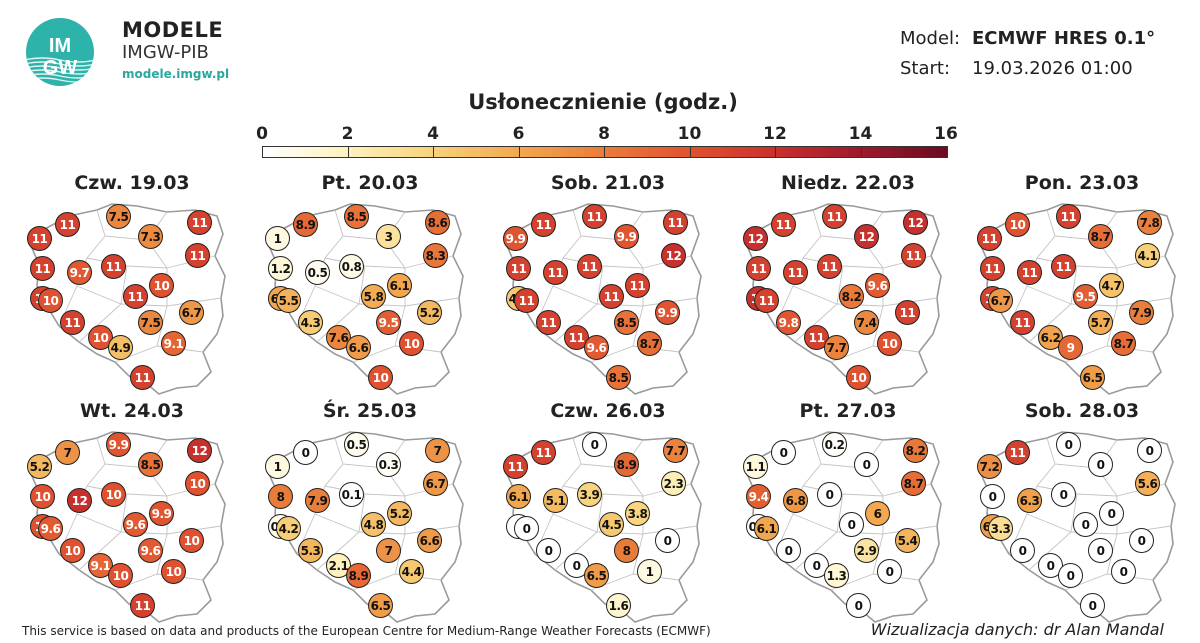 The image size is (1200, 643). Describe the element at coordinates (626, 550) in the screenshot. I see `station-value-marker: 8` at that location.